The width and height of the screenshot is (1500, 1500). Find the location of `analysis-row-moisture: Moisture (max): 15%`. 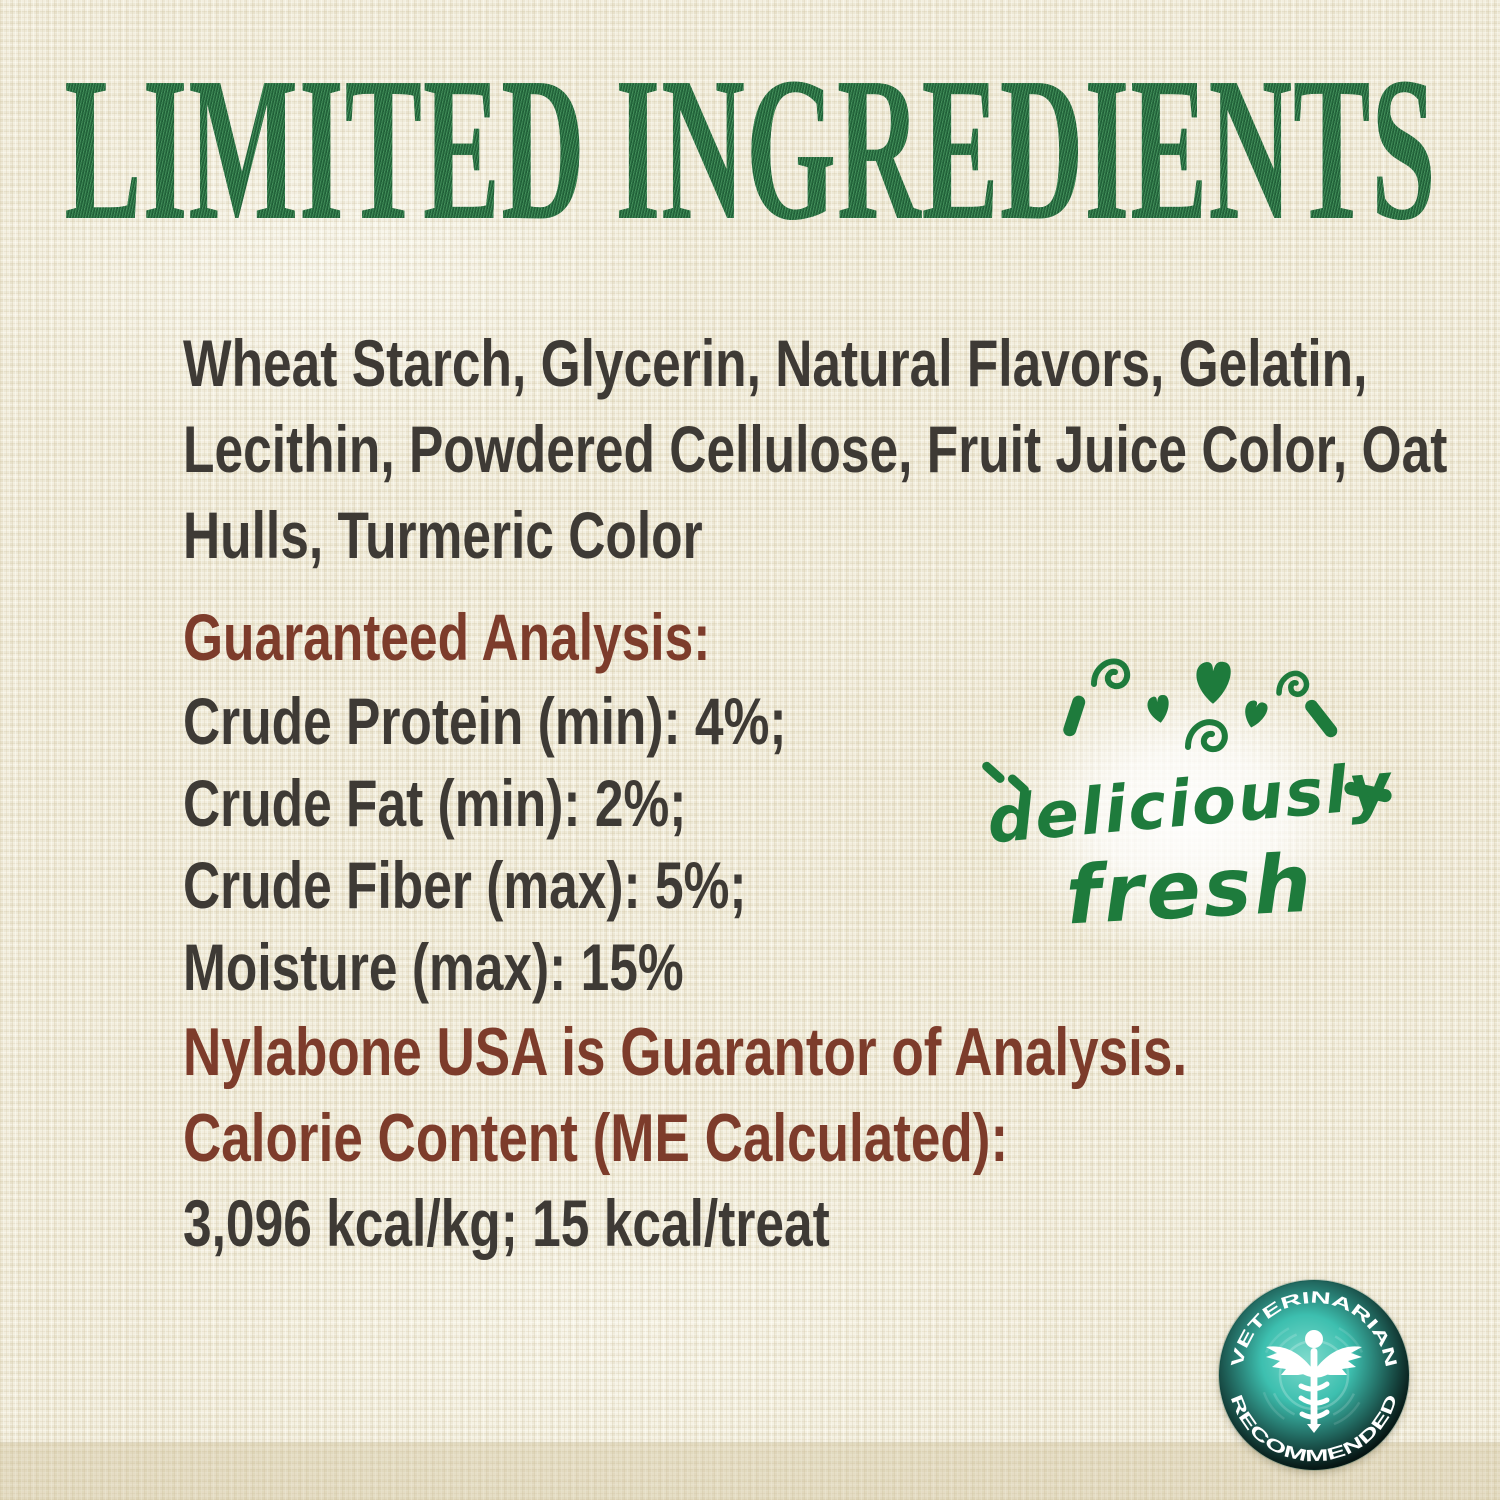

analysis-row-moisture: Moisture (max): 15% is located at coordinates (433, 967).